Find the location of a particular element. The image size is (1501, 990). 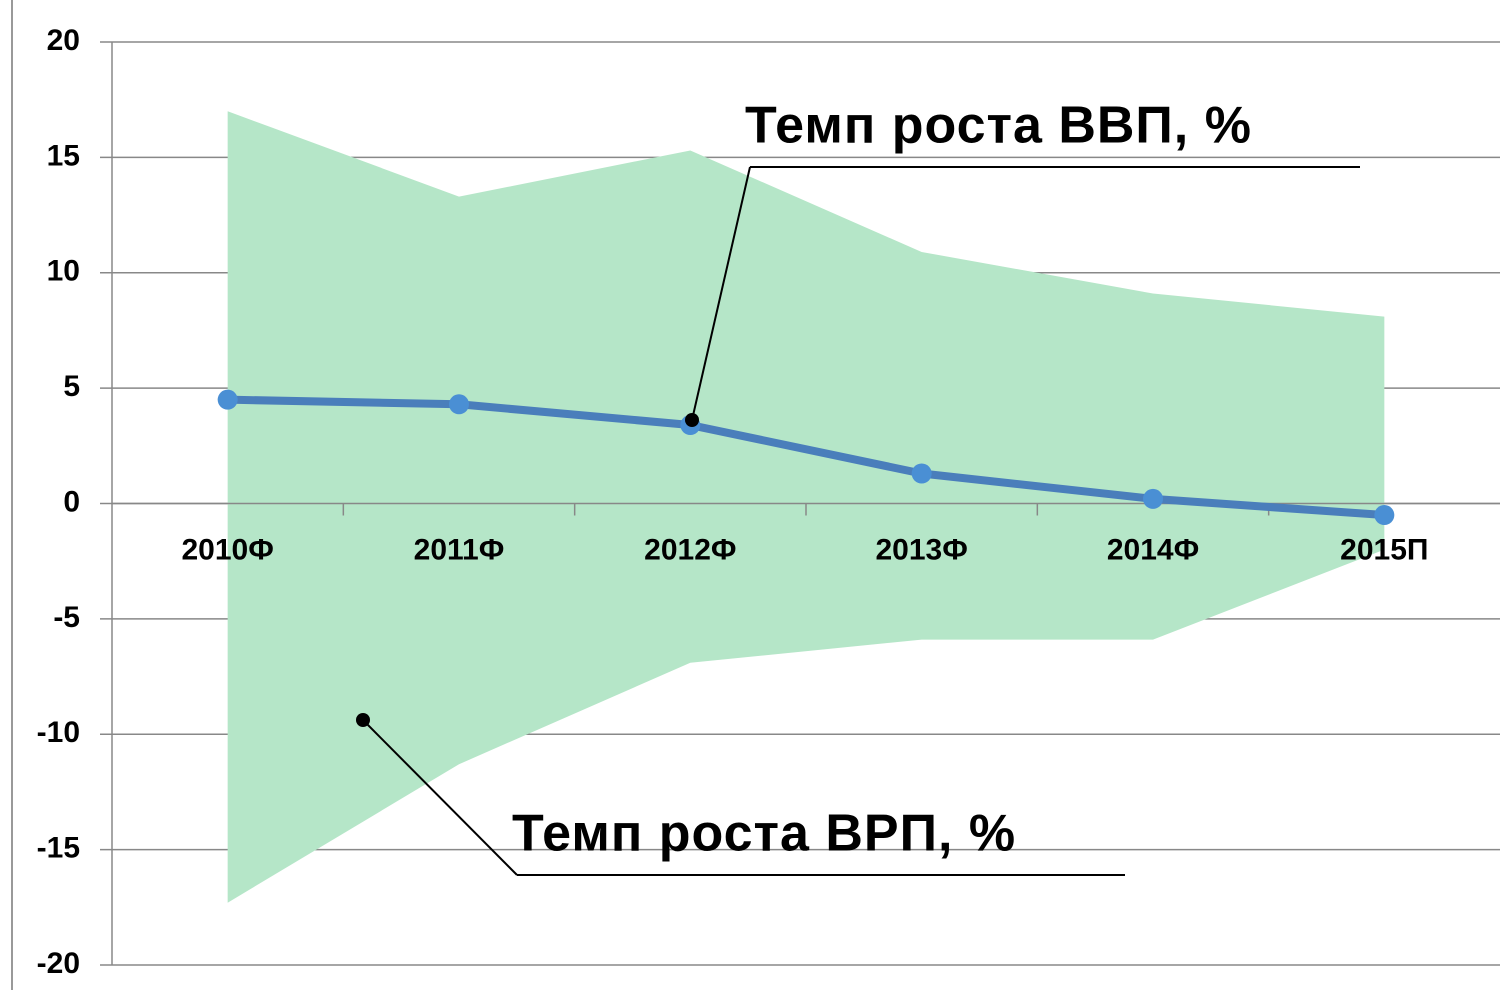

y-tick-label: 15 is located at coordinates (63, 155).